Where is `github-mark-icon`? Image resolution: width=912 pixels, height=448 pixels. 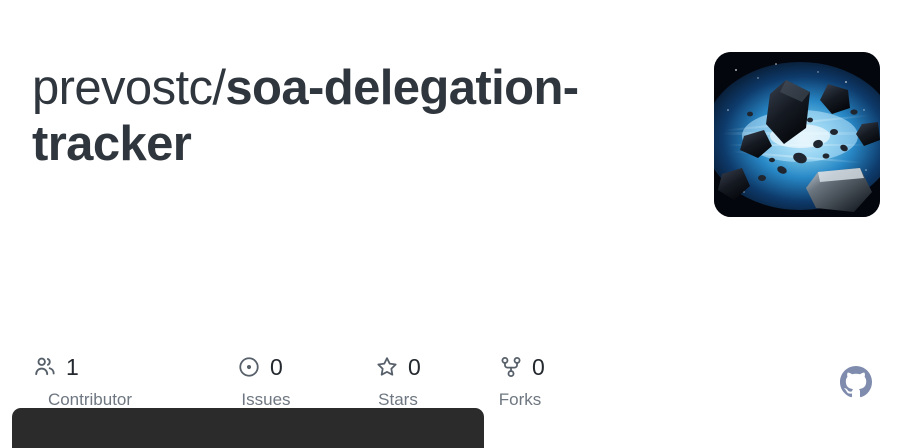 github-mark-icon is located at coordinates (856, 382).